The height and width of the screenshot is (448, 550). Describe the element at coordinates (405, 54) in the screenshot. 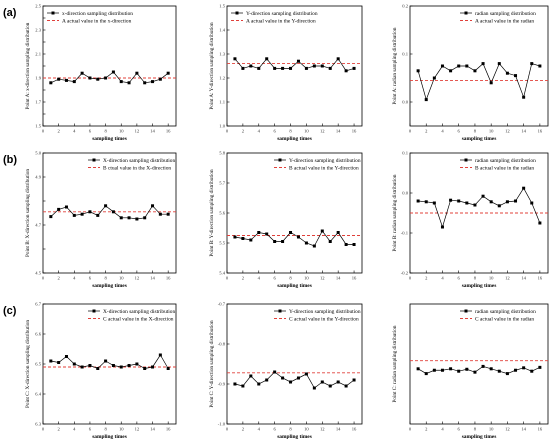

I see `y-tick-label: 0.1` at that location.